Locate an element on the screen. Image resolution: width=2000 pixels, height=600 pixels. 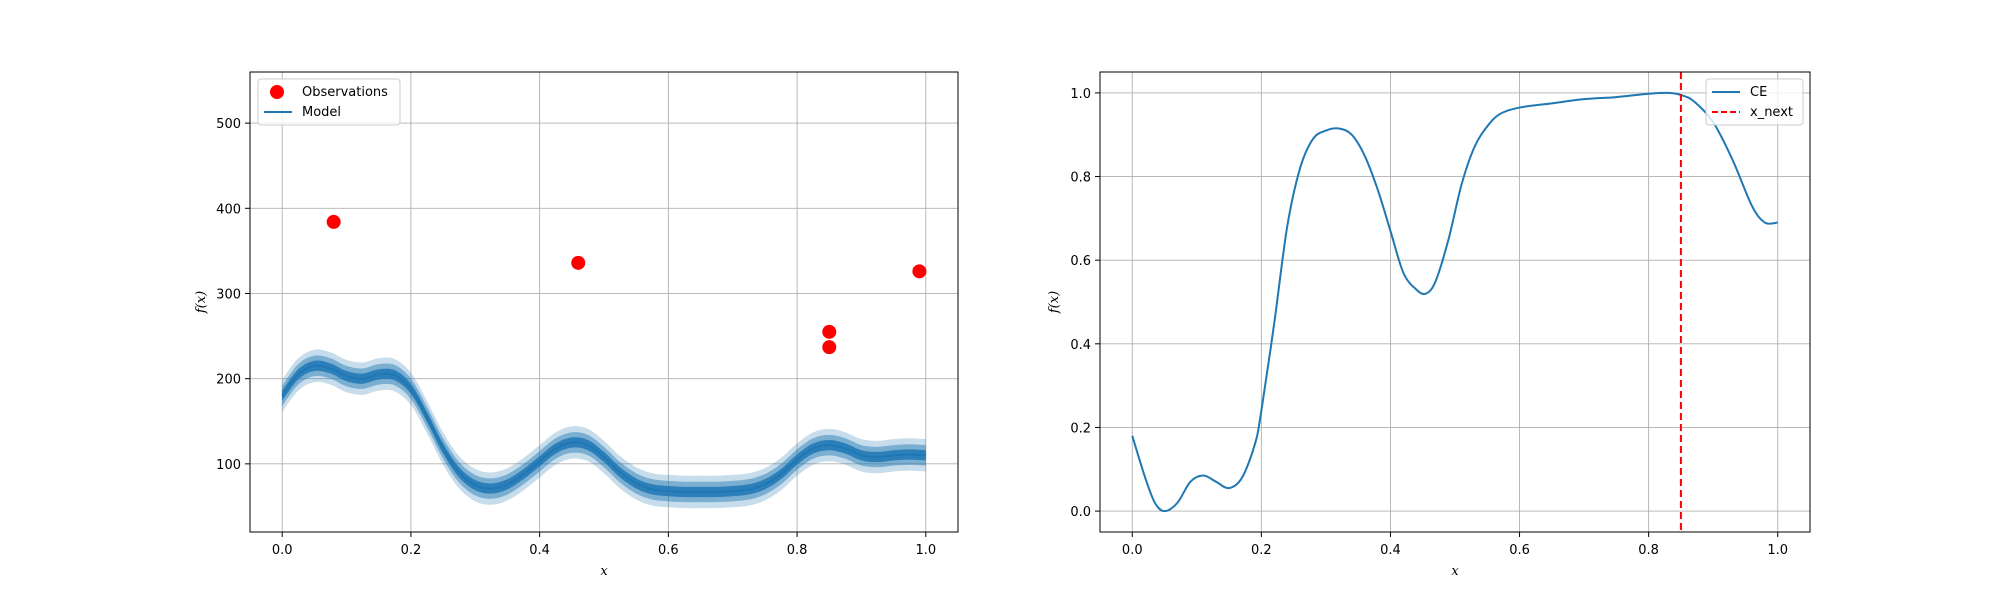
model-band-middle is located at coordinates (604, 429).